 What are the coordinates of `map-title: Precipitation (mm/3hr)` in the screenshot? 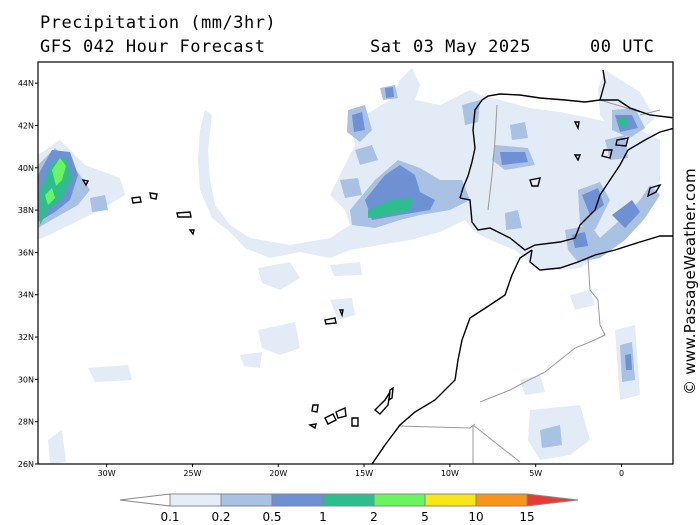 It's located at (158, 23).